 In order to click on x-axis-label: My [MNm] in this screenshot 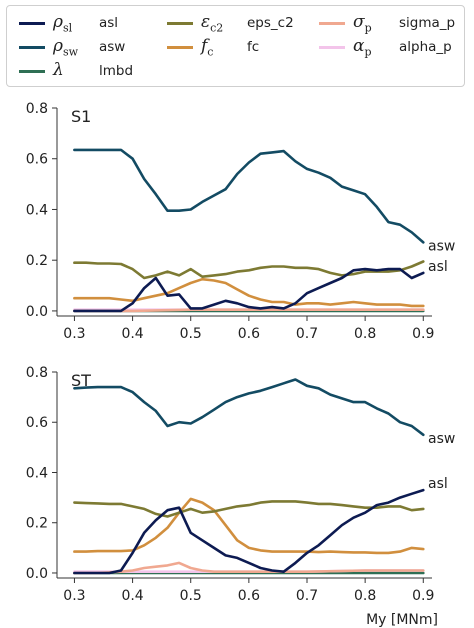, I will do `click(402, 620)`.